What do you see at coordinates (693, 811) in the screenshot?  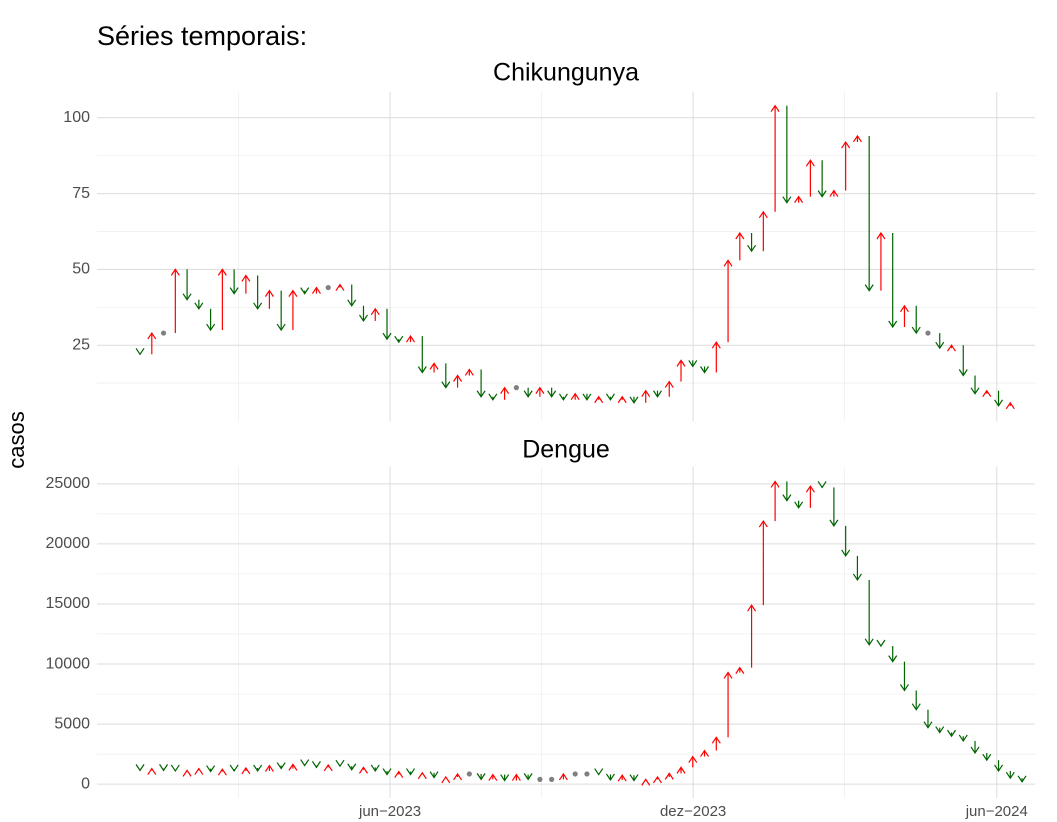 I see `x-tick-label: dez−2023` at bounding box center [693, 811].